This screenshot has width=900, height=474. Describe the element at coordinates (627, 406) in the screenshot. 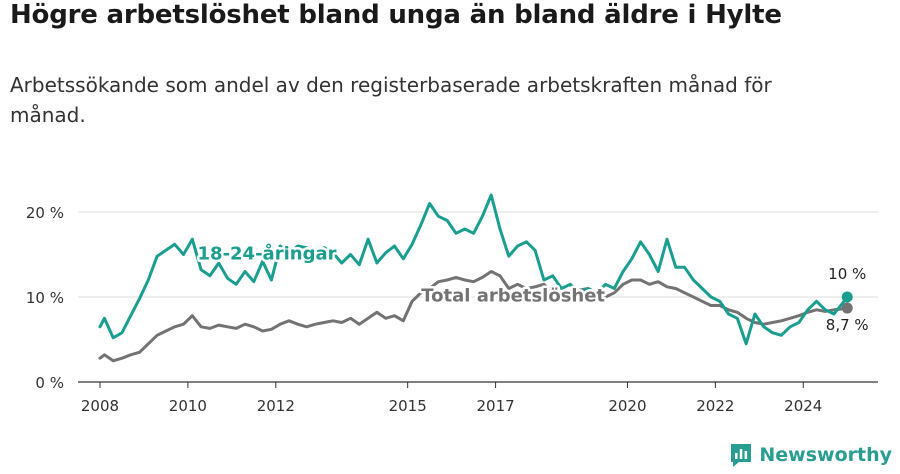

I see `x-tick-label: 2020` at that location.